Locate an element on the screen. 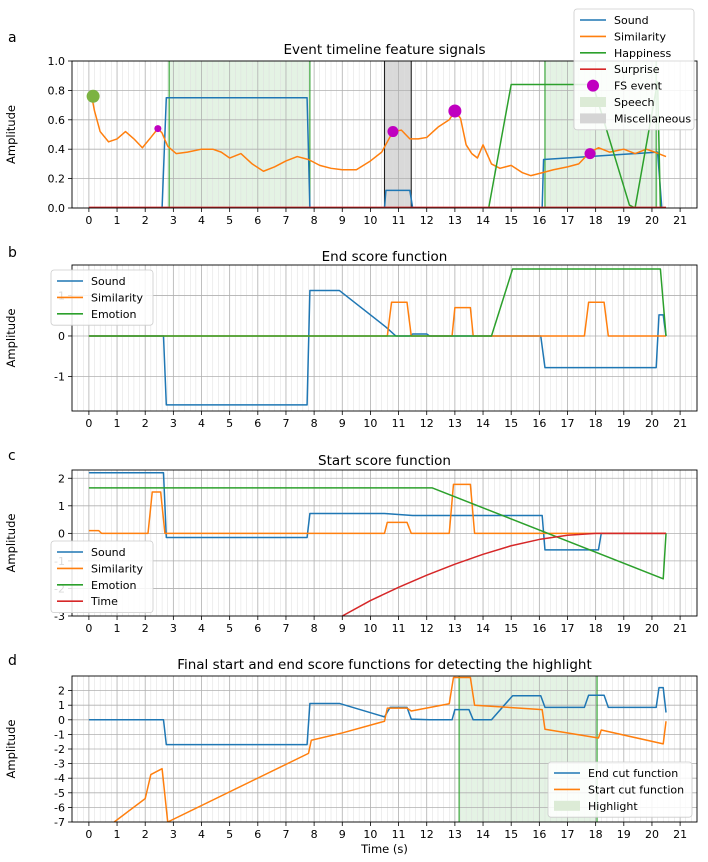  y-tick-label: 0.6 is located at coordinates (57, 120).